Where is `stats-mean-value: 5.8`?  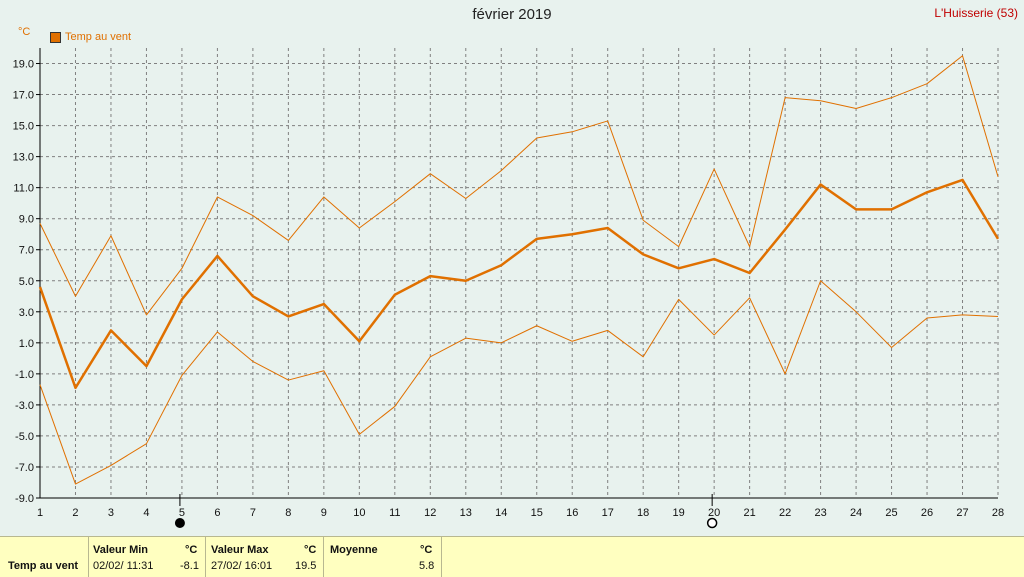 stats-mean-value: 5.8 is located at coordinates (427, 566).